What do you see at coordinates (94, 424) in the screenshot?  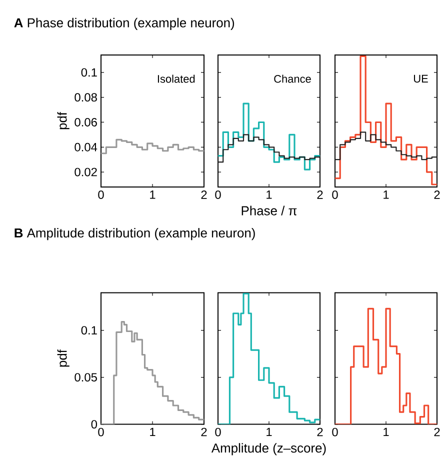 I see `y-tick-label: 0` at bounding box center [94, 424].